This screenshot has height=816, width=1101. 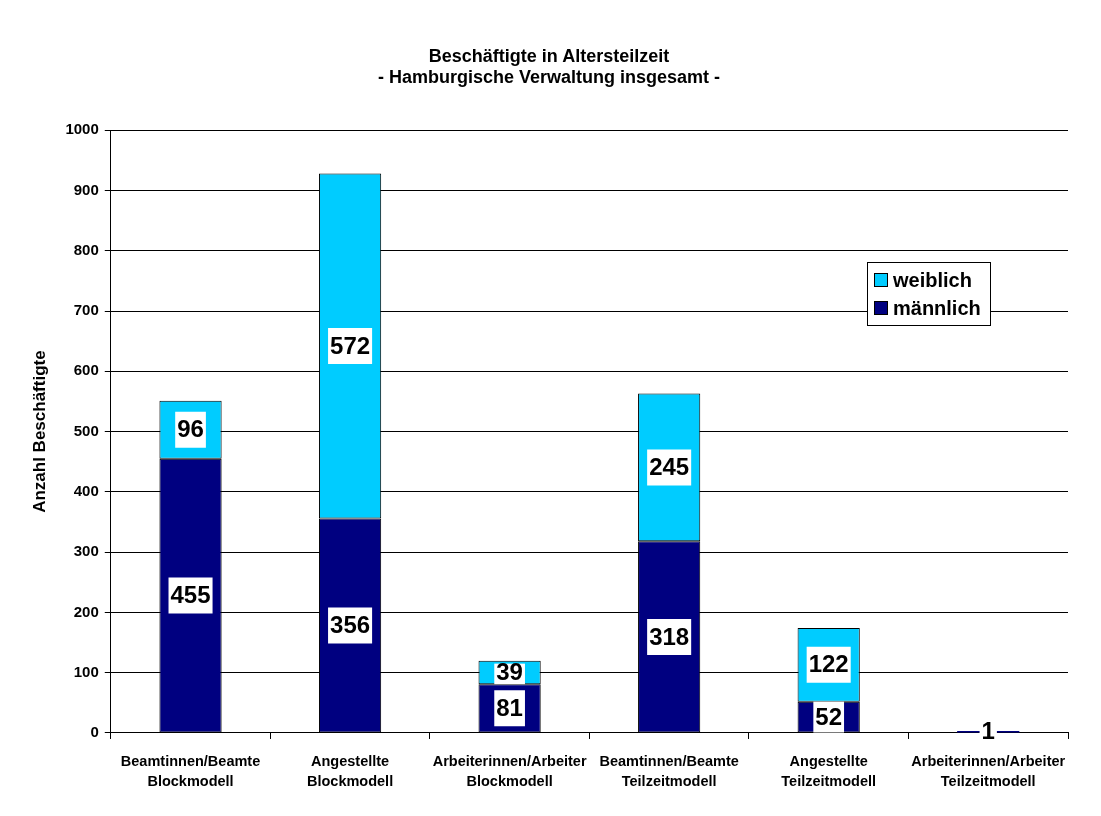 I want to click on y-tick-label: 200, so click(x=86, y=611).